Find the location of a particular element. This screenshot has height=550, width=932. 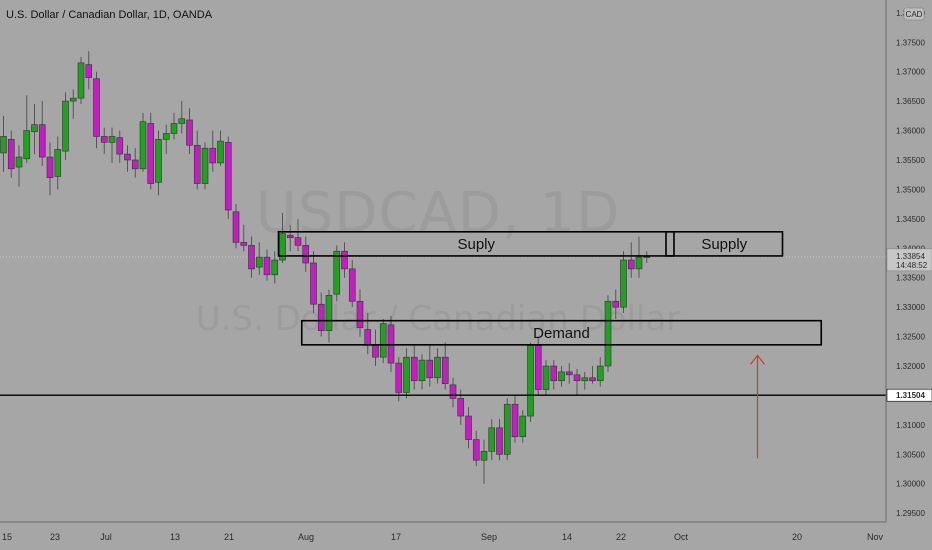

price-tick-label: 1.32500 is located at coordinates (910, 337).